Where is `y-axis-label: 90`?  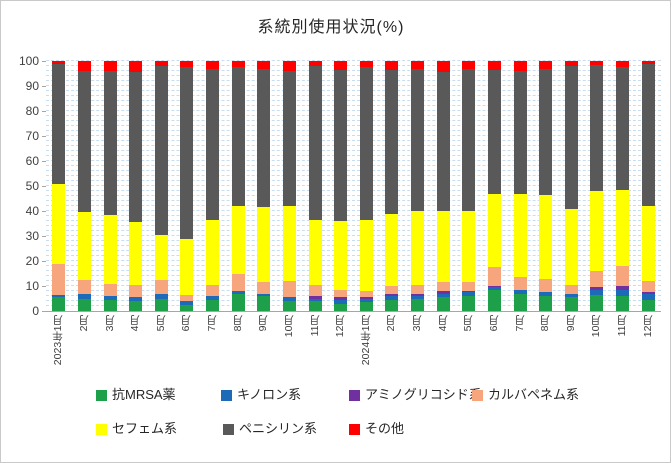
y-axis-label: 90 is located at coordinates (32, 86).